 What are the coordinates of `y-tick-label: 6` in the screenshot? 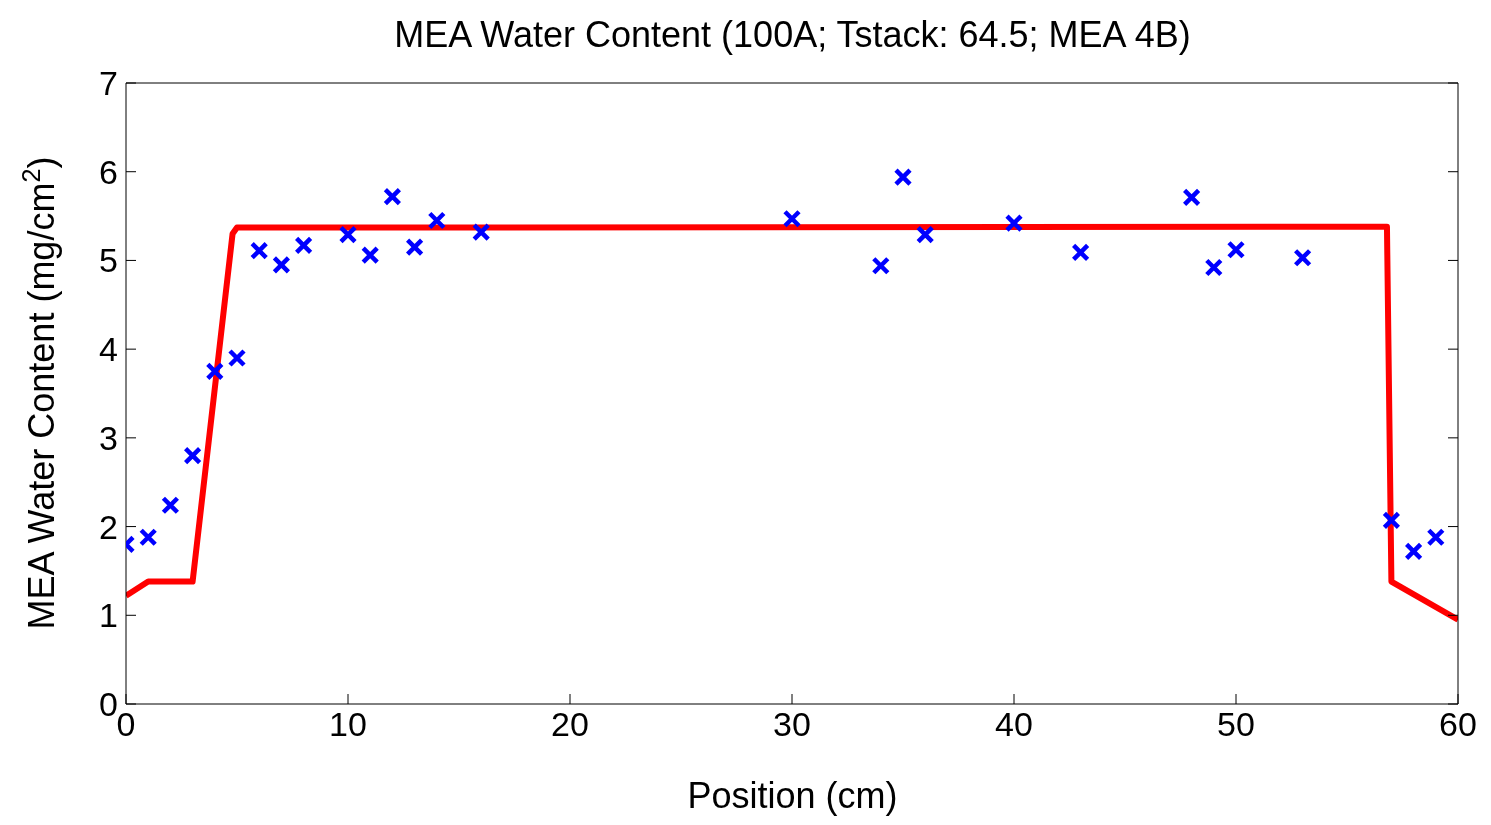 It's located at (108, 171).